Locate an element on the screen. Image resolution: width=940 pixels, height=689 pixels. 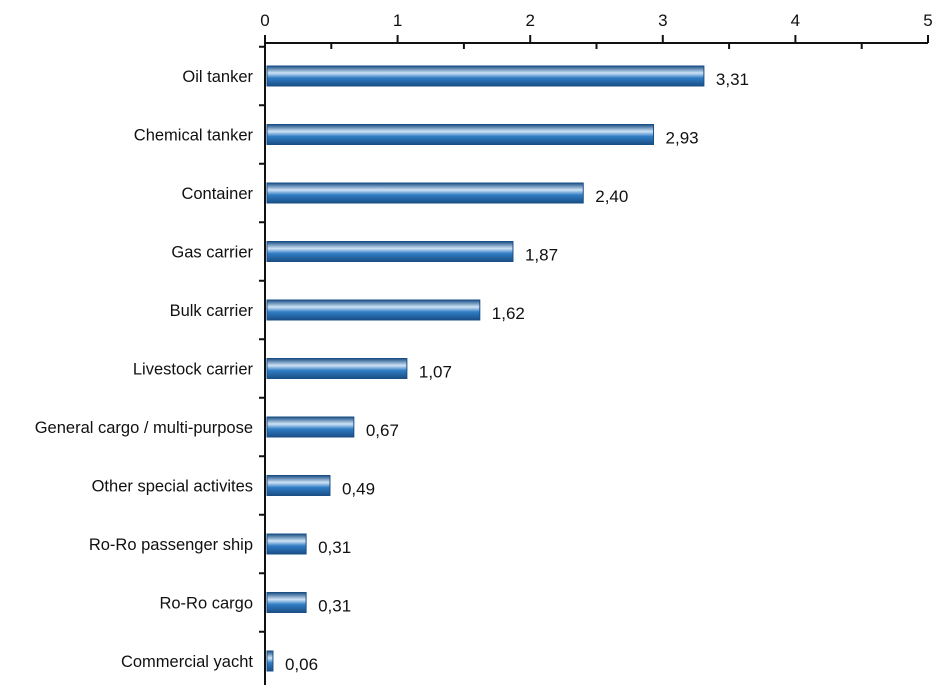
value-label: 1,87 is located at coordinates (541, 255).